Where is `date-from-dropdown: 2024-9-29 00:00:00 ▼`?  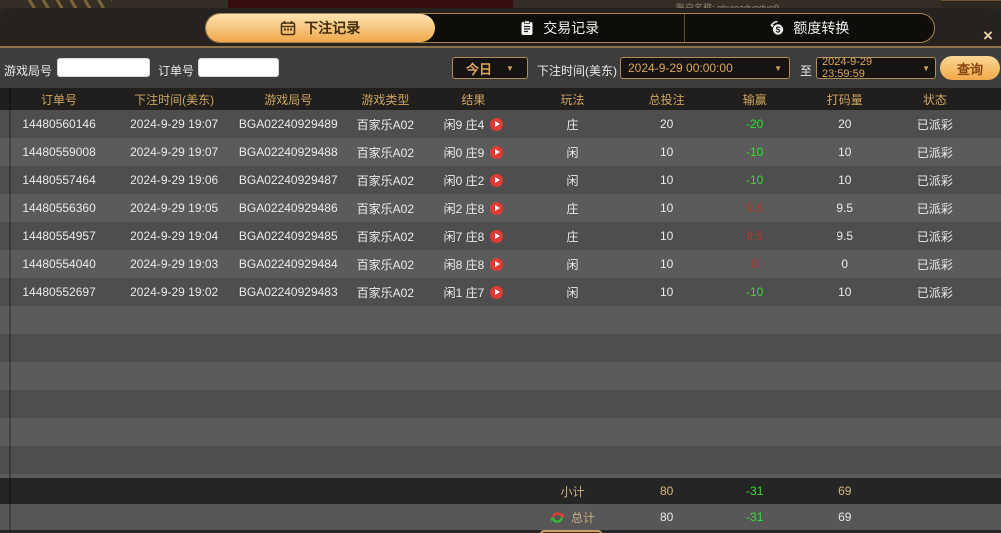 date-from-dropdown: 2024-9-29 00:00:00 ▼ is located at coordinates (705, 68).